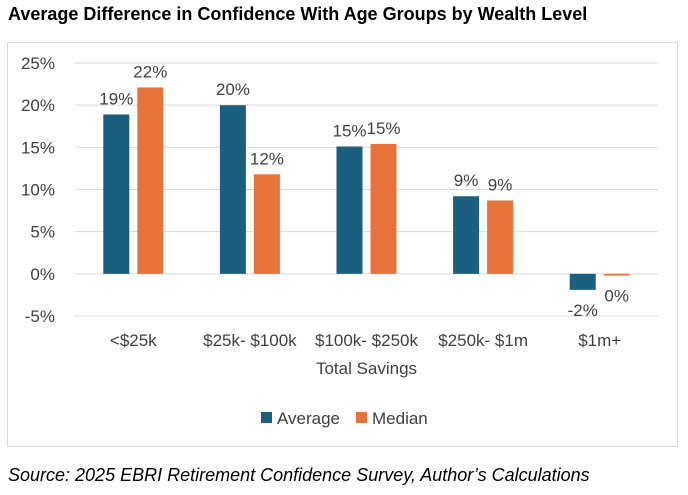  What do you see at coordinates (266, 417) in the screenshot?
I see `legend-swatch-average` at bounding box center [266, 417].